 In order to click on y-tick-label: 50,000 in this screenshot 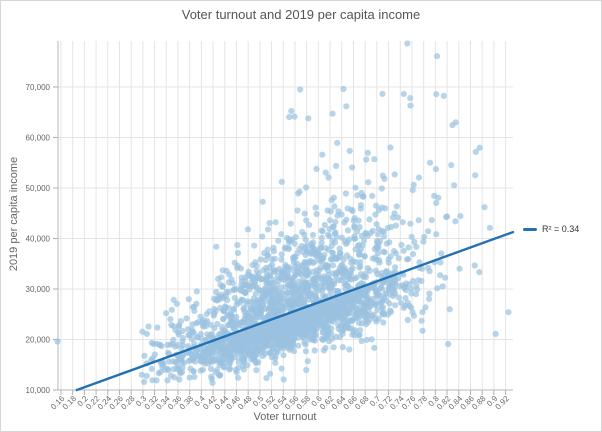, I will do `click(38, 188)`.